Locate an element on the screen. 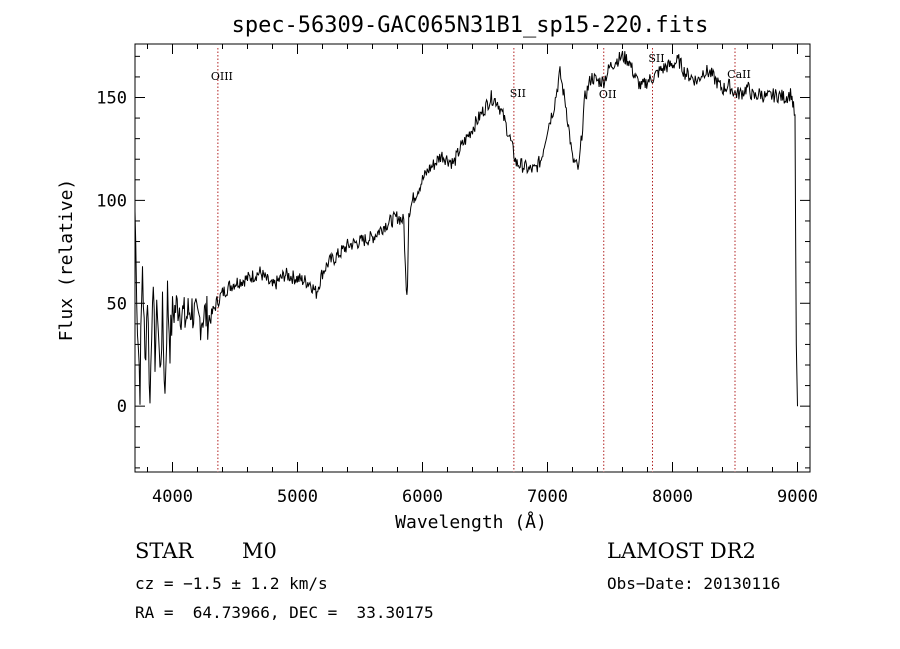  line-marker-label: OII is located at coordinates (608, 94).